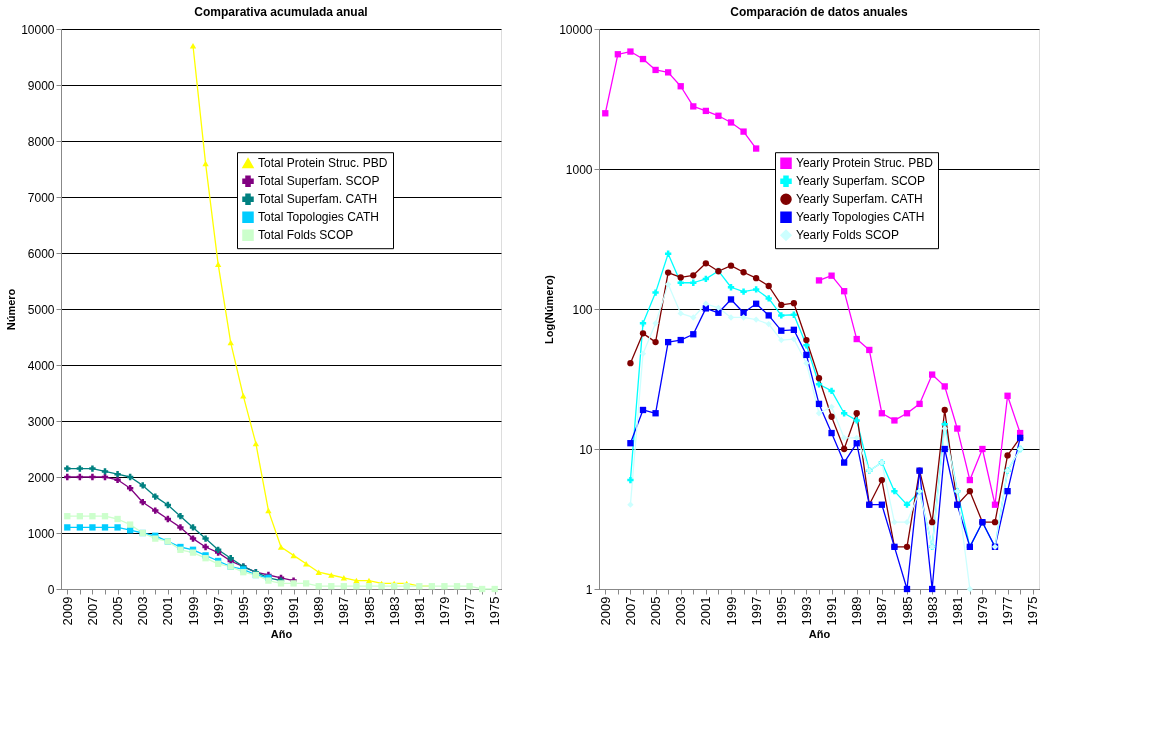 The height and width of the screenshot is (731, 1164). I want to click on legend-label: Total Folds SCOP, so click(306, 235).